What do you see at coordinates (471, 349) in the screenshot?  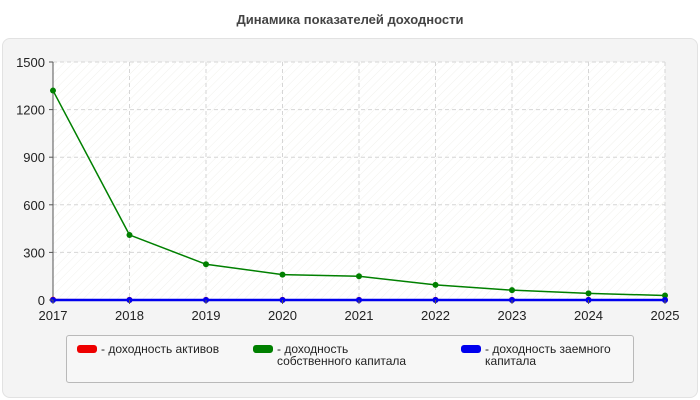 I see `legend-swatch-debt` at bounding box center [471, 349].